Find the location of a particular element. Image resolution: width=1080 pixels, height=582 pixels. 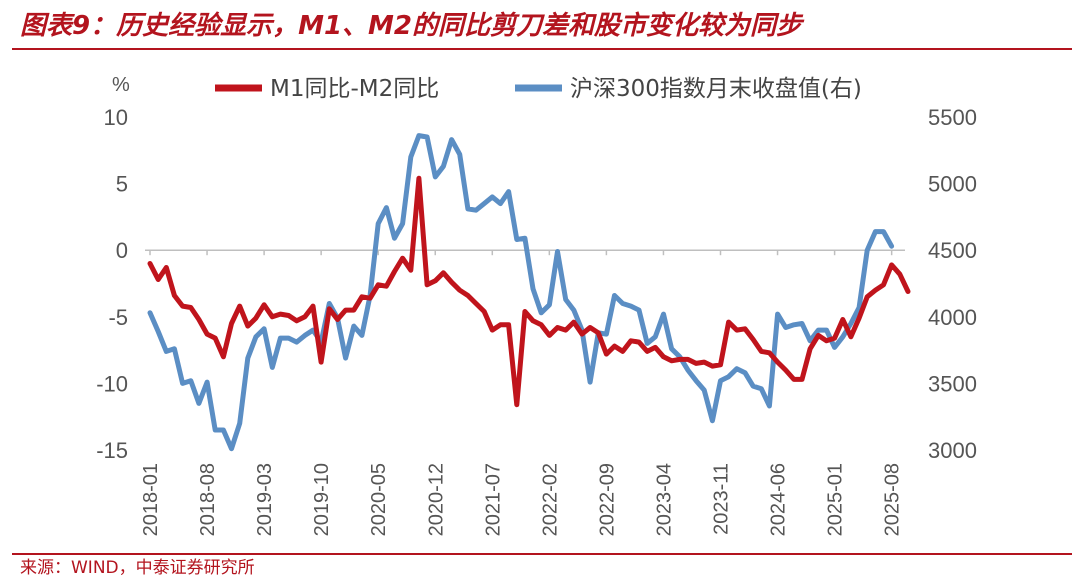

x-tick-label: 2025-08 is located at coordinates (893, 499).